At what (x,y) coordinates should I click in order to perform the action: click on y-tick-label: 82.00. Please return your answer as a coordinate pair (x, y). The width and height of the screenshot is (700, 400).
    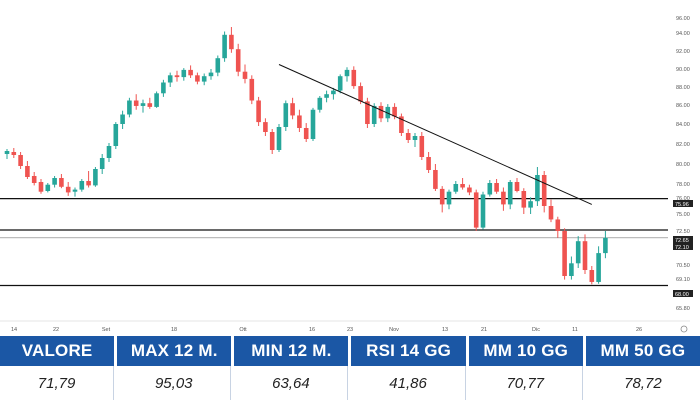
    Looking at the image, I should click on (683, 145).